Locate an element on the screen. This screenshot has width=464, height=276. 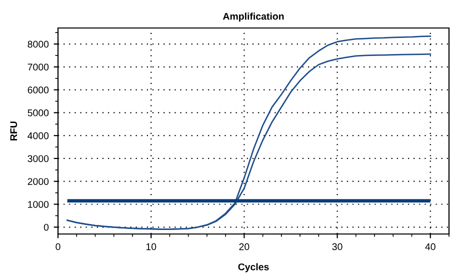
x-tick-label: 30 is located at coordinates (337, 246).